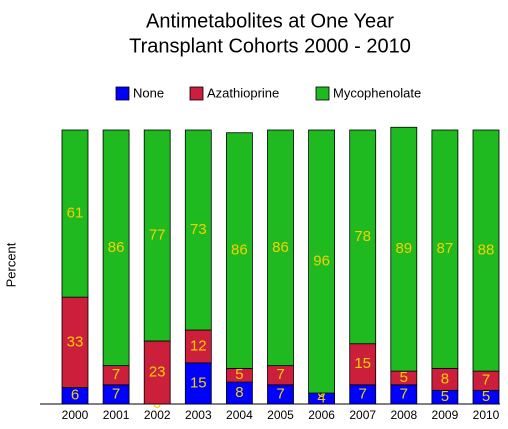 The width and height of the screenshot is (508, 429). Describe the element at coordinates (198, 415) in the screenshot. I see `x-tick-label: 2003` at that location.